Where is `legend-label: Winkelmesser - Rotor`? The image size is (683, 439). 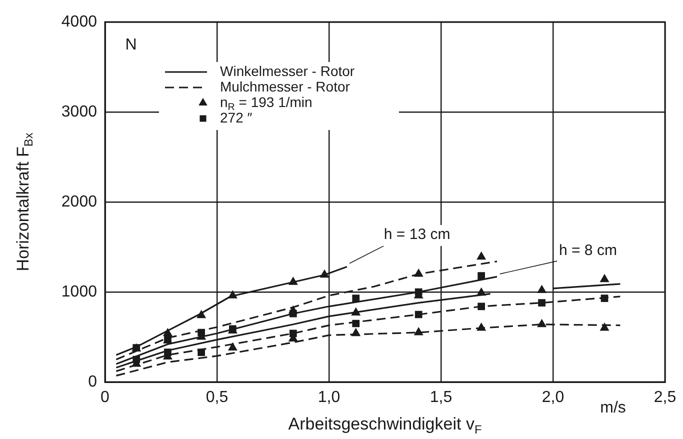 legend-label: Winkelmesser - Rotor is located at coordinates (287, 70).